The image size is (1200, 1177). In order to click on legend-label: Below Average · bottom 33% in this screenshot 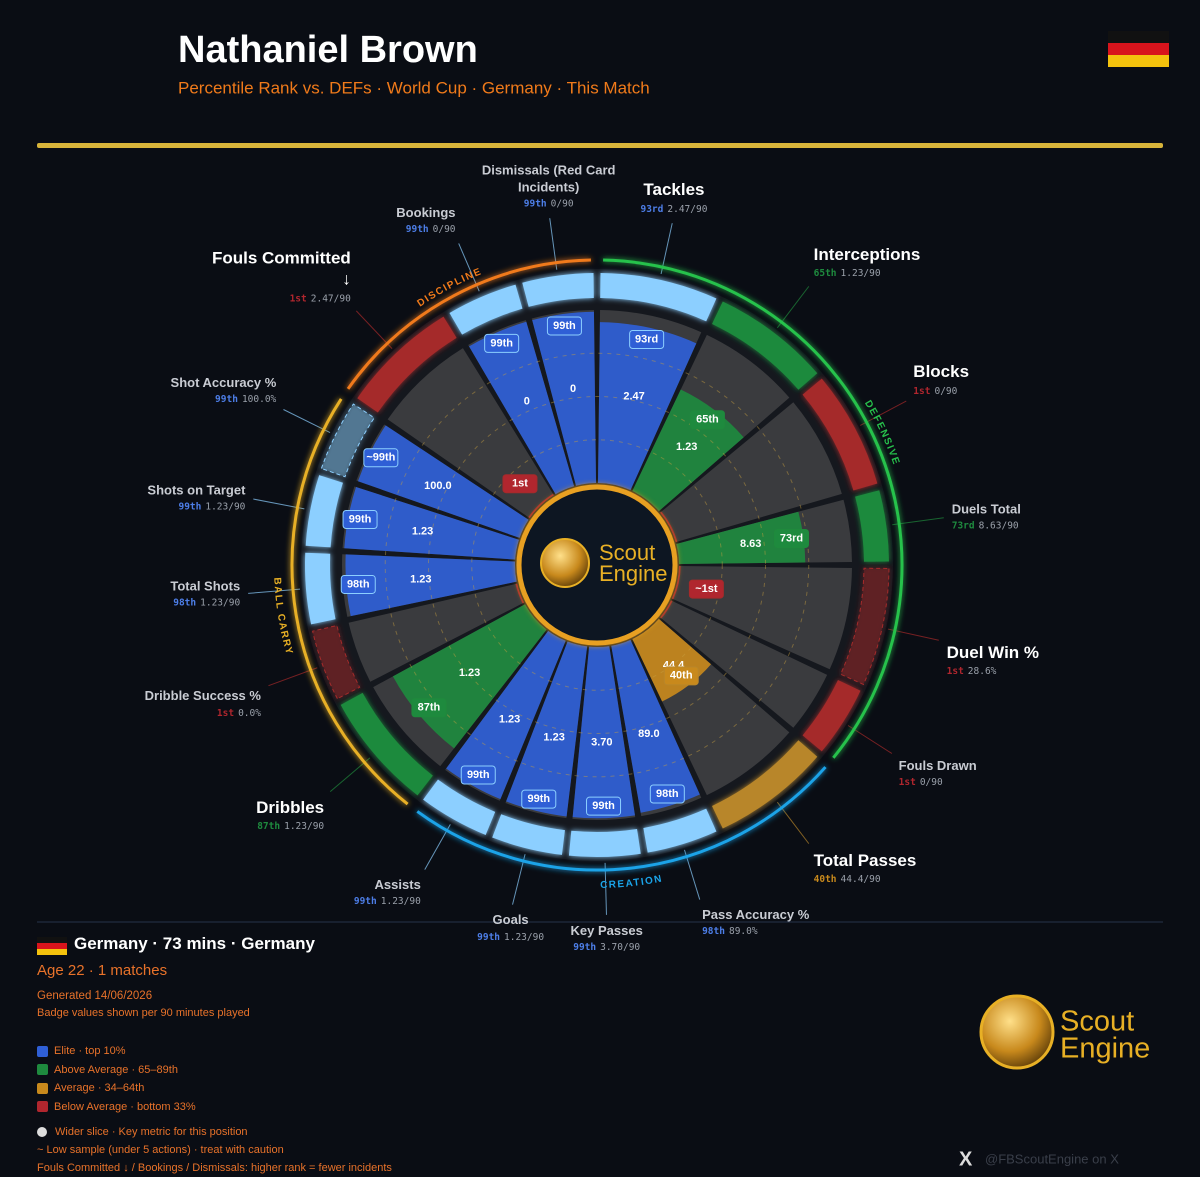, I will do `click(125, 1106)`.